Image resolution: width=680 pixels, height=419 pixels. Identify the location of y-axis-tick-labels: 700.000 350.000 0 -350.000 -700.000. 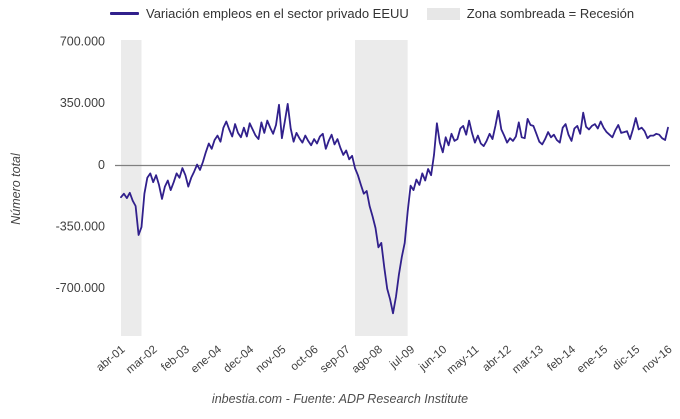
(80, 165).